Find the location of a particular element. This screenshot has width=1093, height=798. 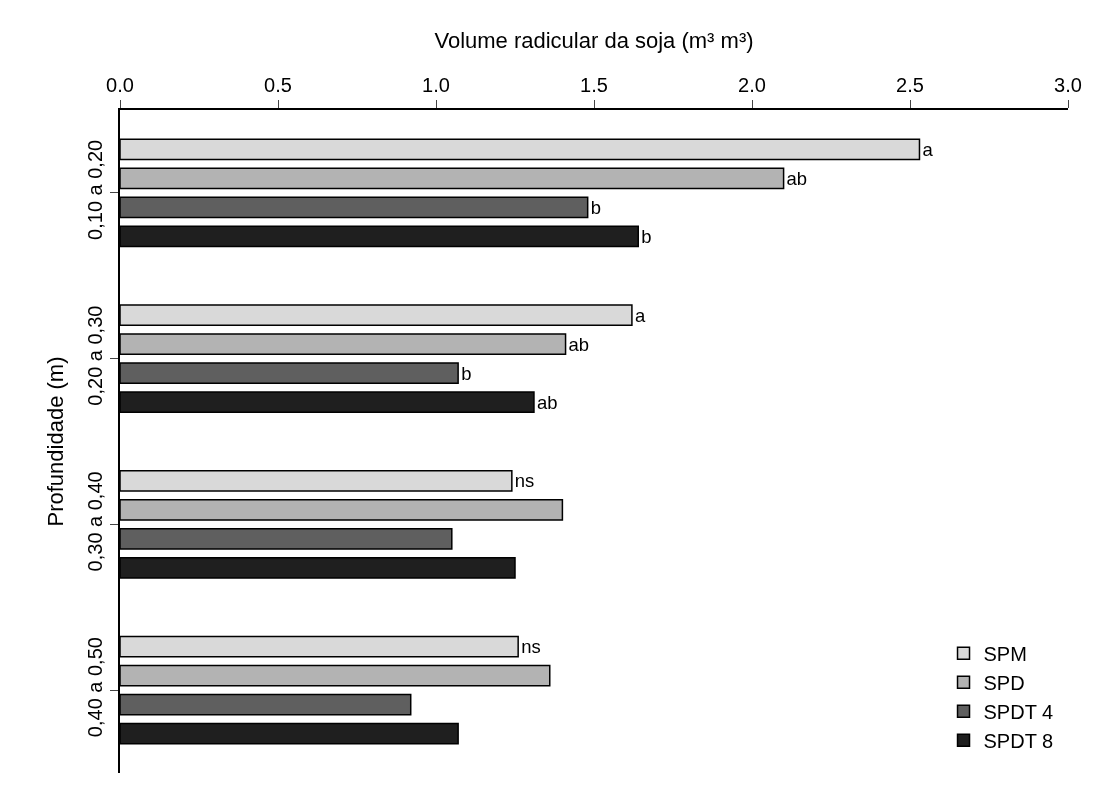

y-tick-label: 0,40 a 0,50 is located at coordinates (95, 687).